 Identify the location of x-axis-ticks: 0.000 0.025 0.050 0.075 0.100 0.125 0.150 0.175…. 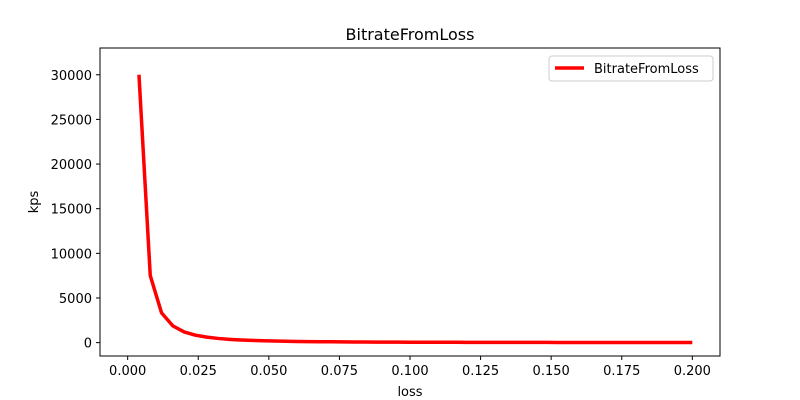
(410, 367).